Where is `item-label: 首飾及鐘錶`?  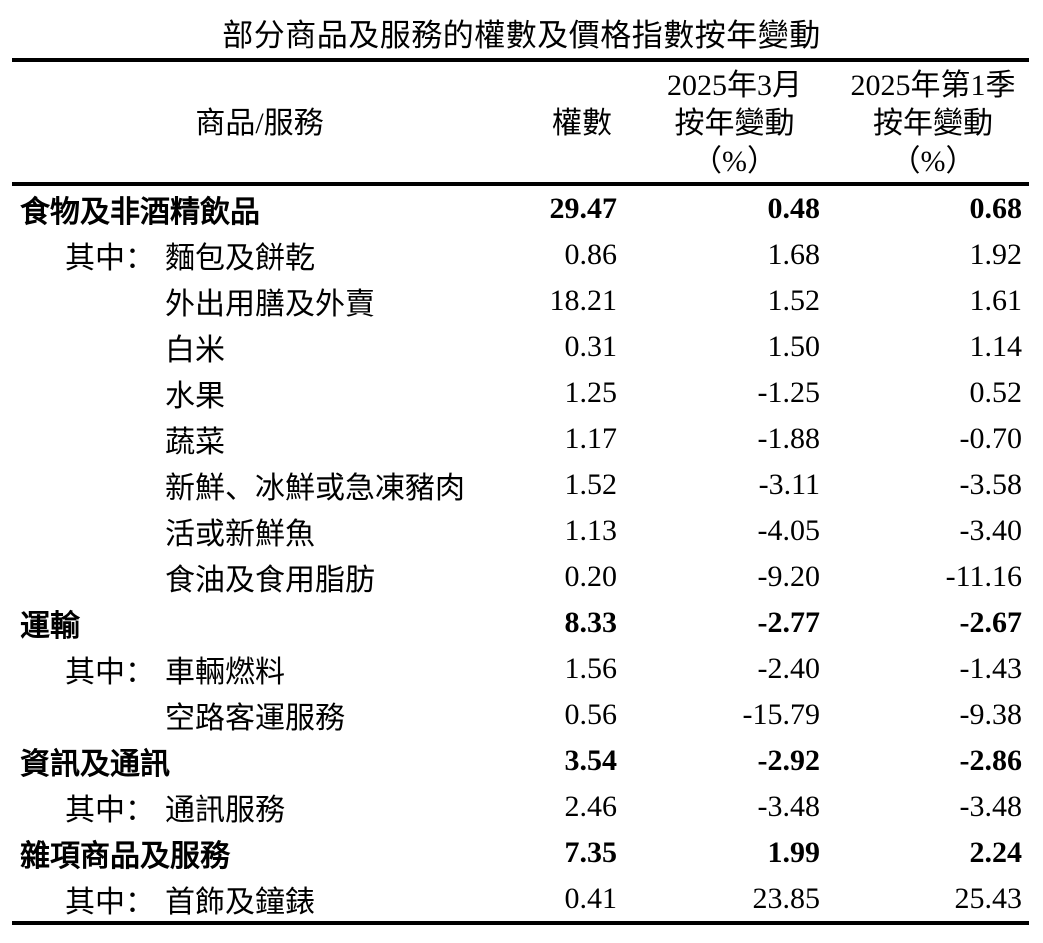 item-label: 首飾及鐘錶 is located at coordinates (240, 902).